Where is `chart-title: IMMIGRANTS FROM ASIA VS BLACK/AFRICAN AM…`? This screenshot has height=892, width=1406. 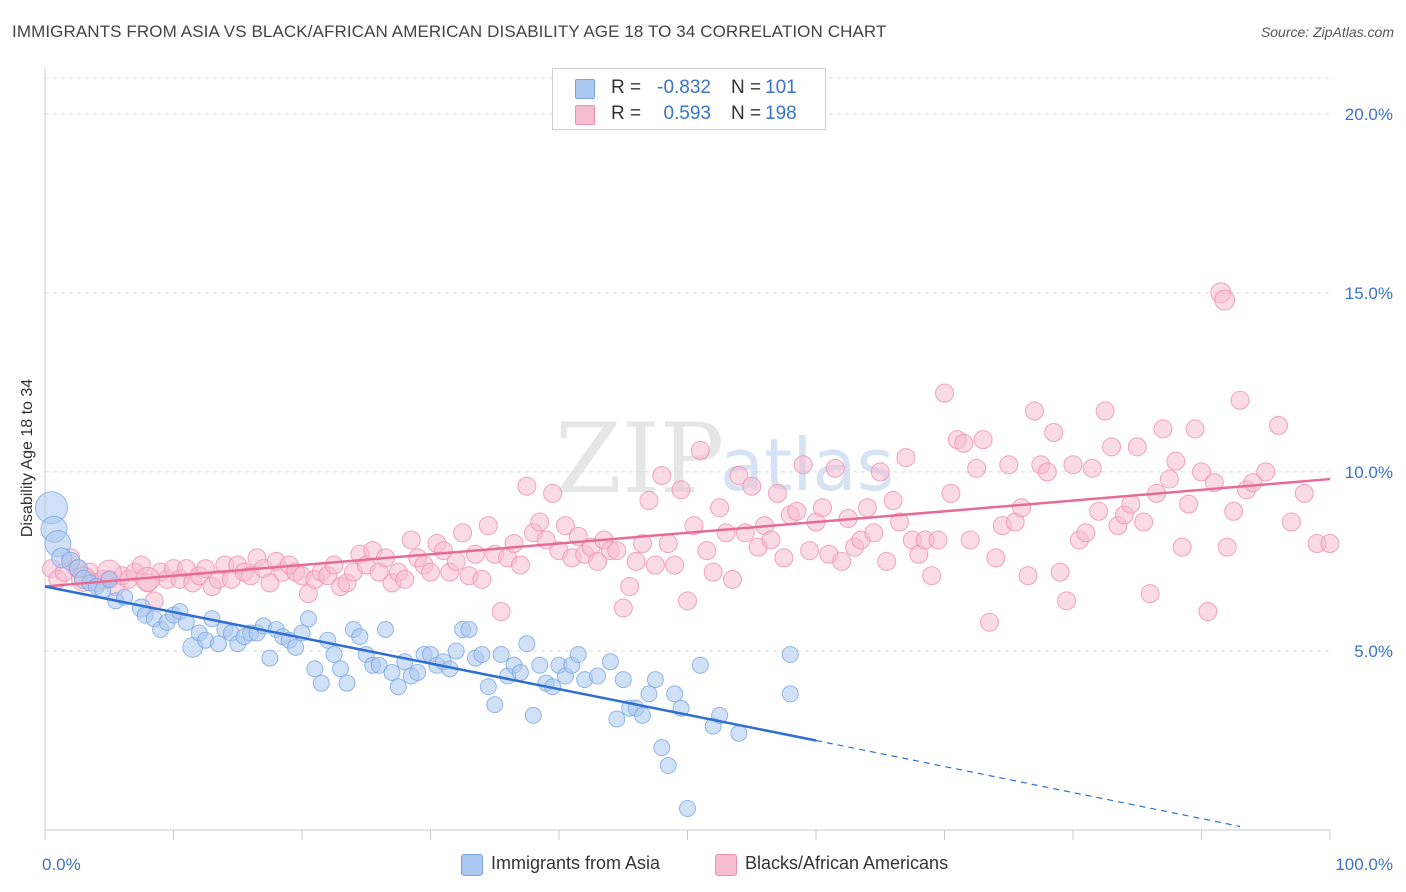 chart-title: IMMIGRANTS FROM ASIA VS BLACK/AFRICAN AM… is located at coordinates (449, 31).